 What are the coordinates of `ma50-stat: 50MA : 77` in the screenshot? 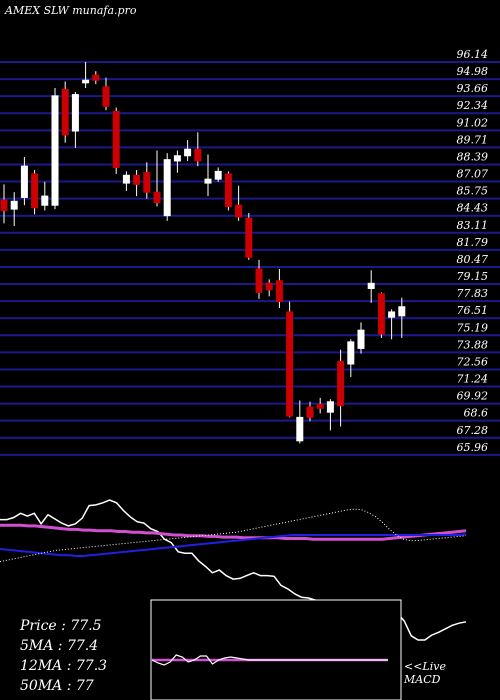 It's located at (57, 686).